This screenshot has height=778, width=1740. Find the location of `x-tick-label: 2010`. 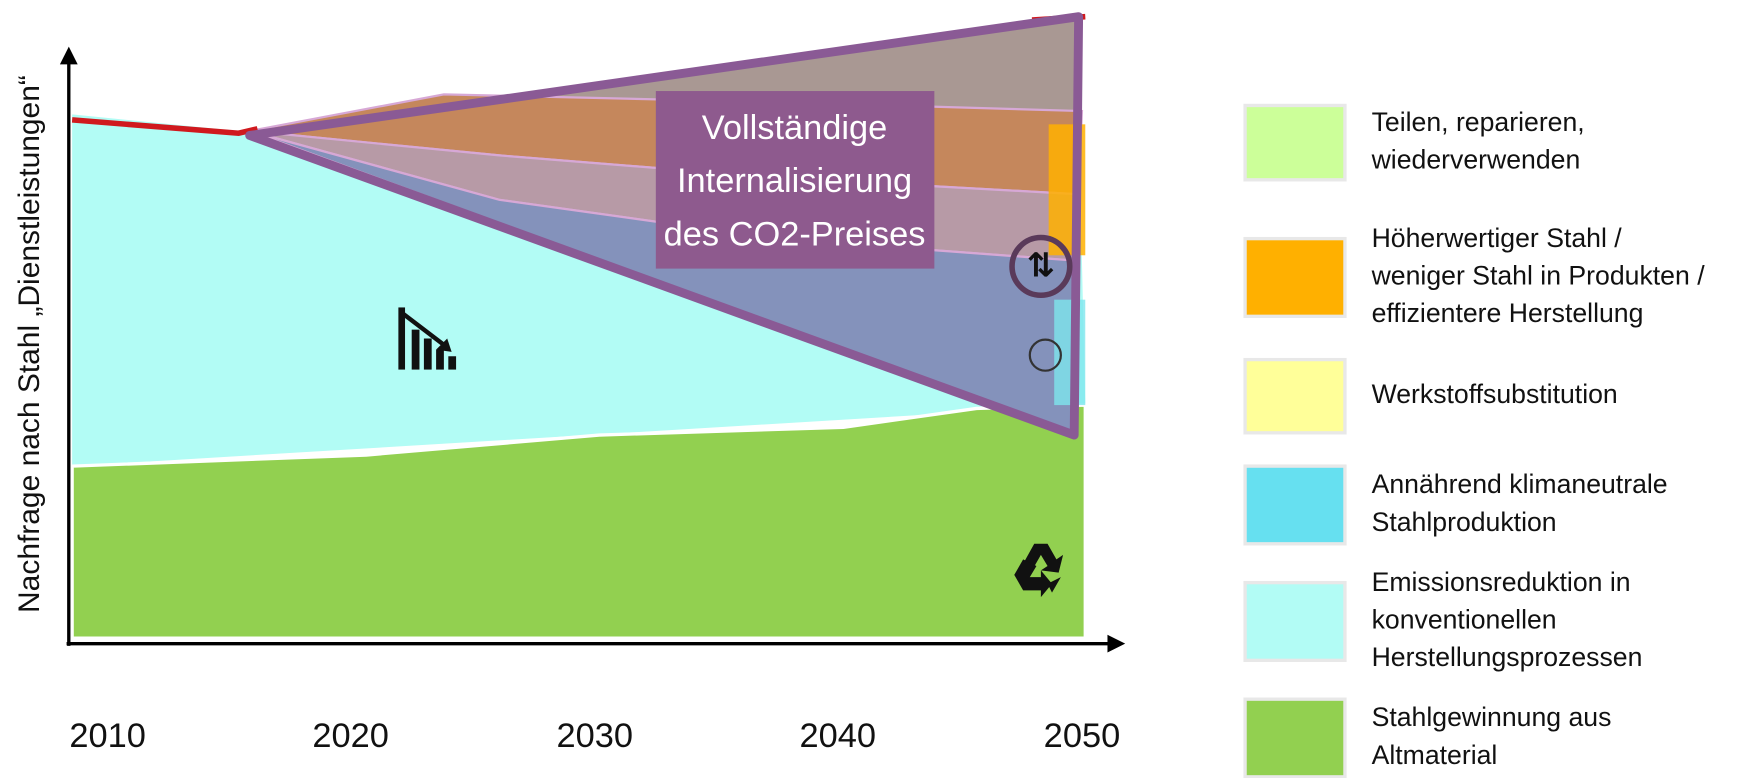

x-tick-label: 2010 is located at coordinates (107, 736).